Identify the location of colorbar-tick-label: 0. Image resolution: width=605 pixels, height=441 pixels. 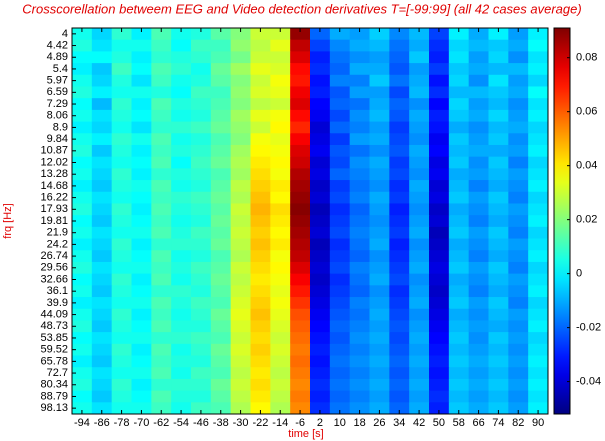
(579, 274).